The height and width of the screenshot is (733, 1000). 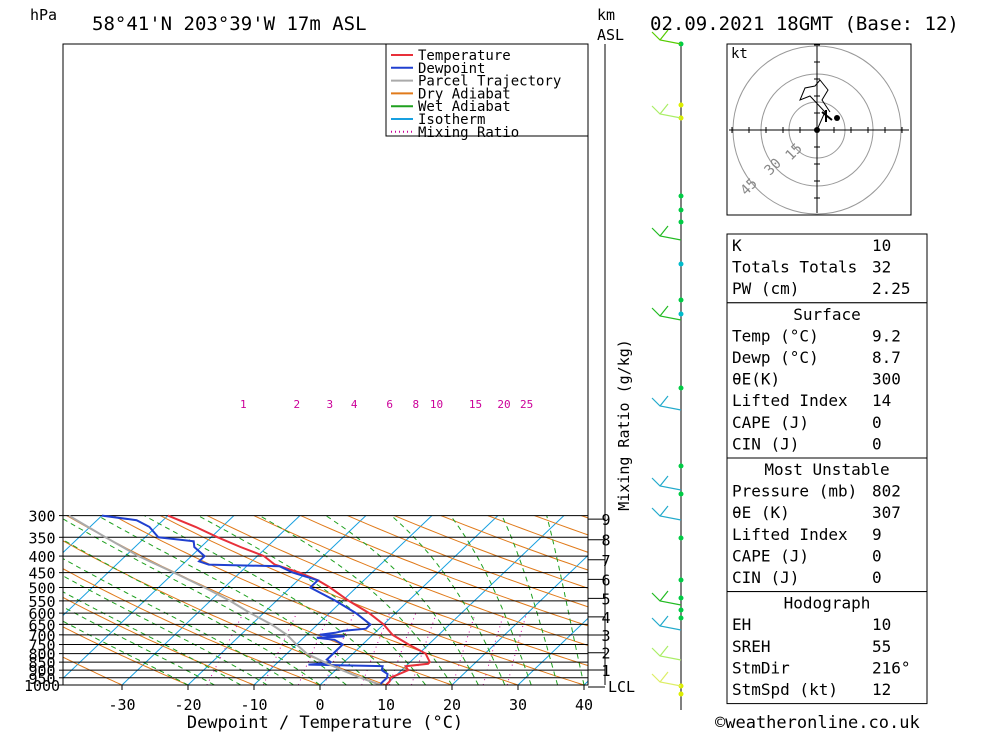 What do you see at coordinates (817, 723) in the screenshot?
I see `copyright-label: ©weatheronline.co.uk` at bounding box center [817, 723].